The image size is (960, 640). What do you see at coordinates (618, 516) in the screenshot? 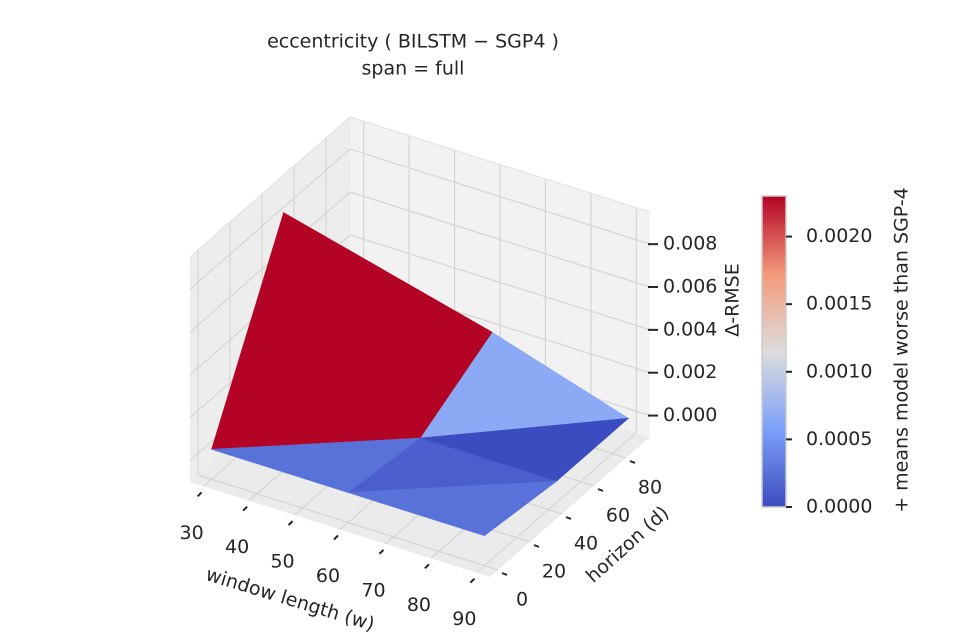
I see `y-tick-label: 60` at bounding box center [618, 516].